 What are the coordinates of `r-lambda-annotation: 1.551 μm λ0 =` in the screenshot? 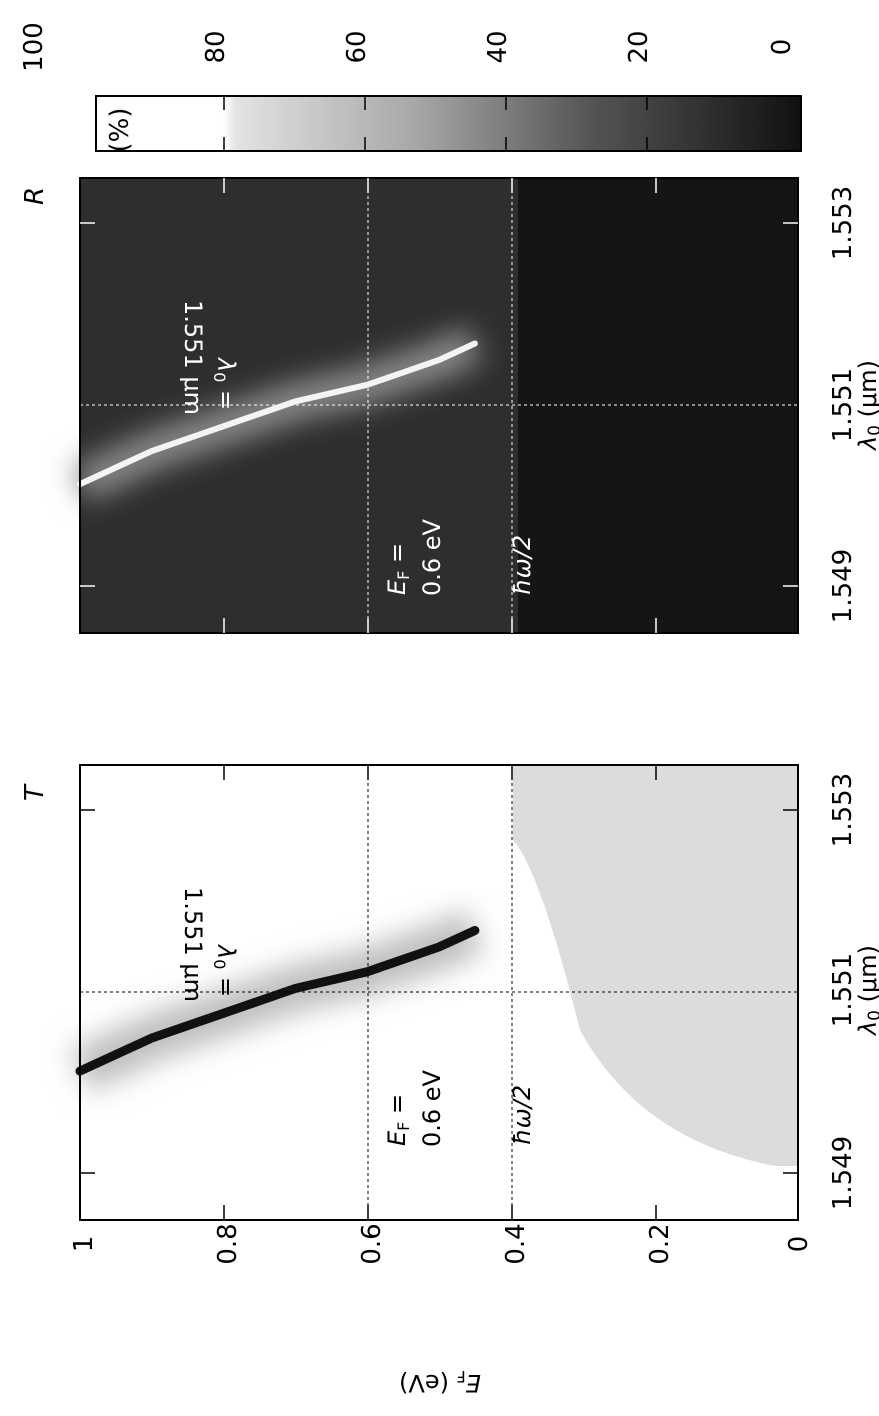 It's located at (209, 357).